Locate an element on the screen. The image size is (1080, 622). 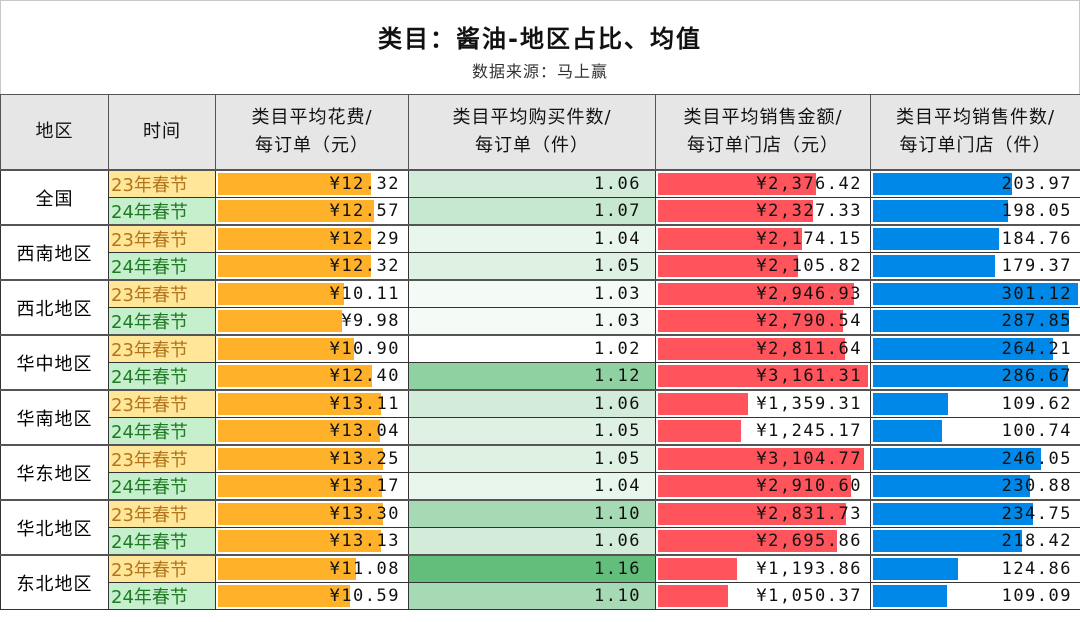
avg-qty-cell: 1.10 is located at coordinates (532, 596).